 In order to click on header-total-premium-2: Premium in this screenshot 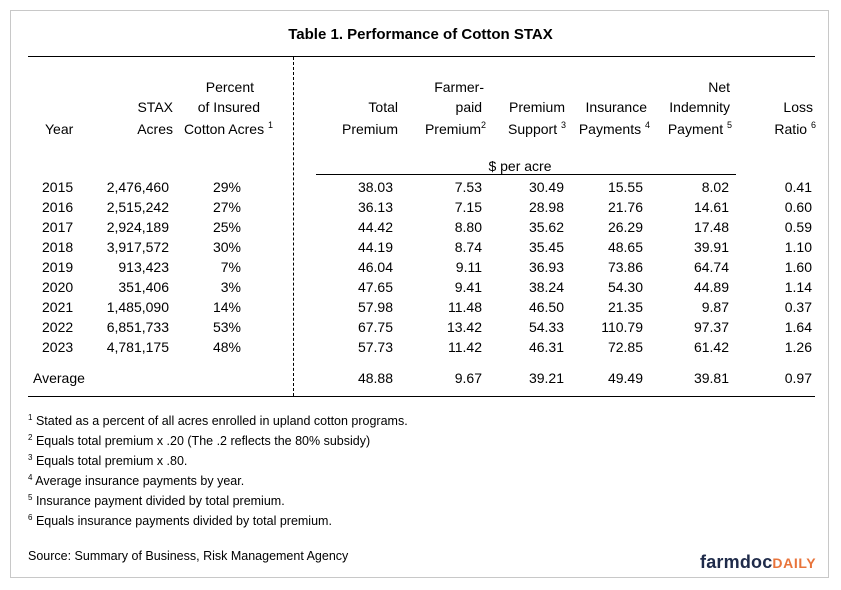, I will do `click(369, 129)`.